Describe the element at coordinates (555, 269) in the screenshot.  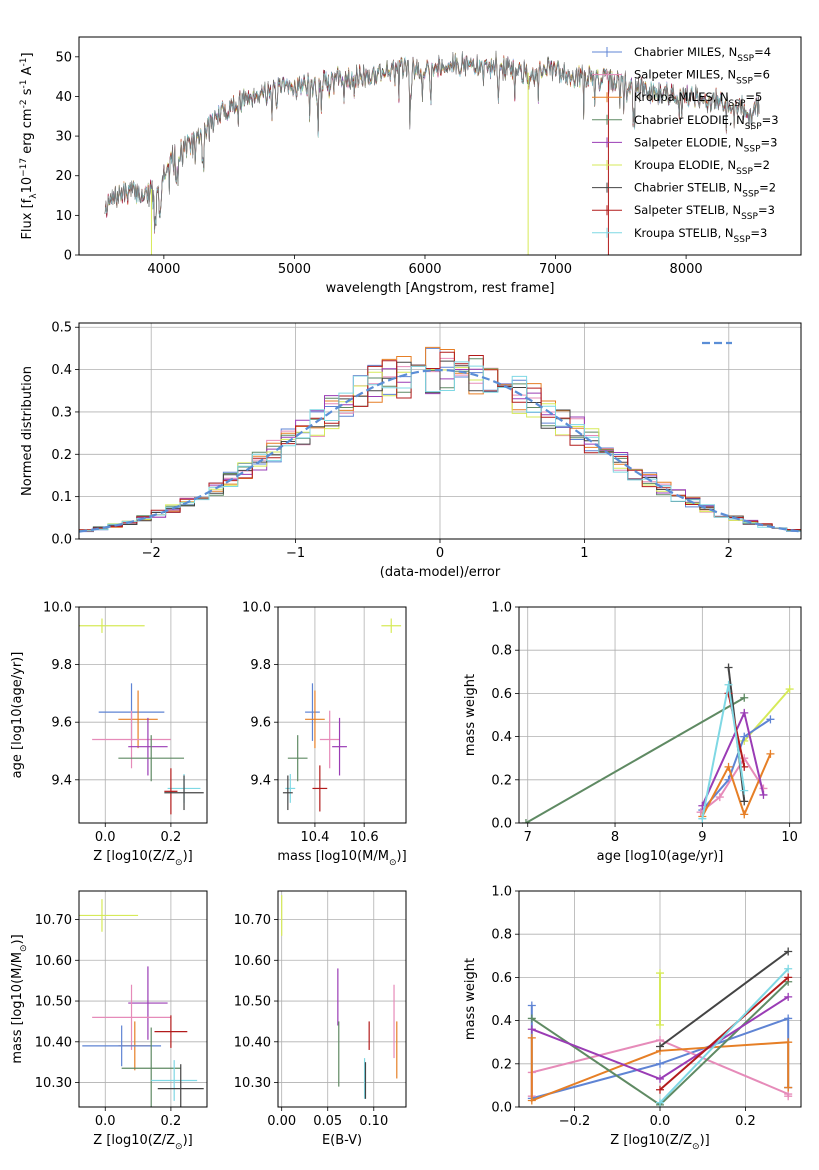
I see `x-tick-label: 7000` at that location.